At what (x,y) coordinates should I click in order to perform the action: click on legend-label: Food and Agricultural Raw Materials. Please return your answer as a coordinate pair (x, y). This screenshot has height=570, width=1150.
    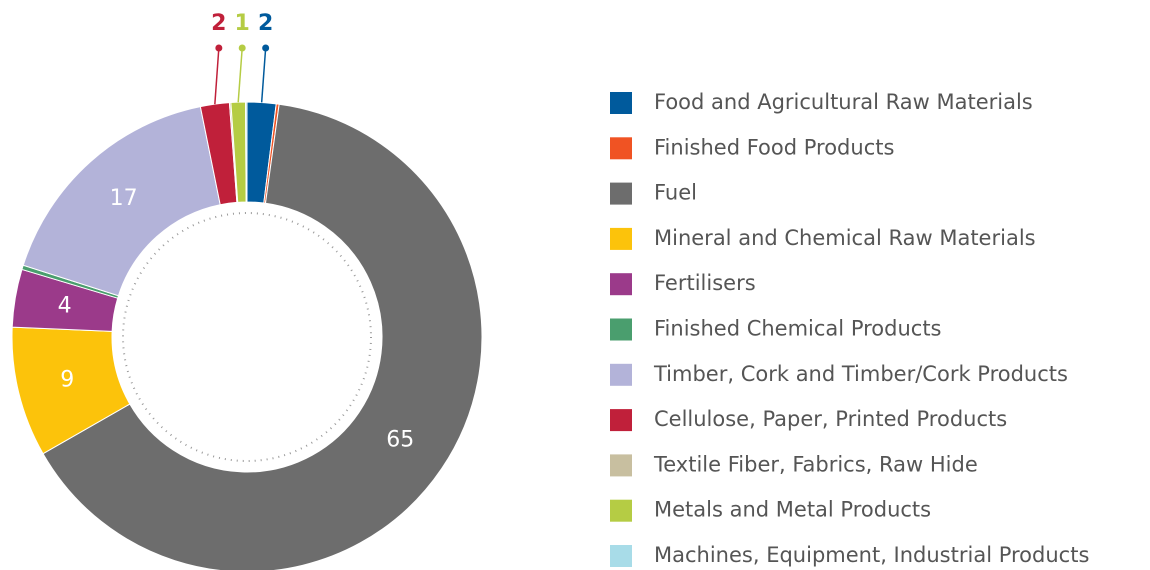
    Looking at the image, I should click on (843, 102).